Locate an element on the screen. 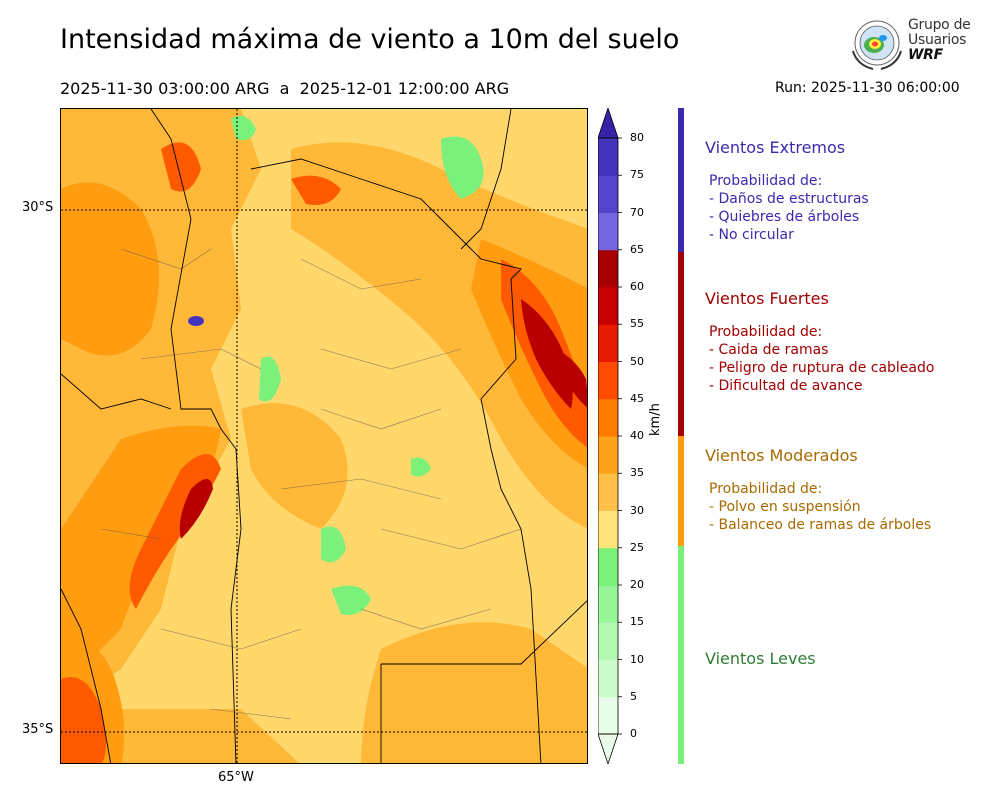  colorbar-tick-label: 10 is located at coordinates (637, 659).